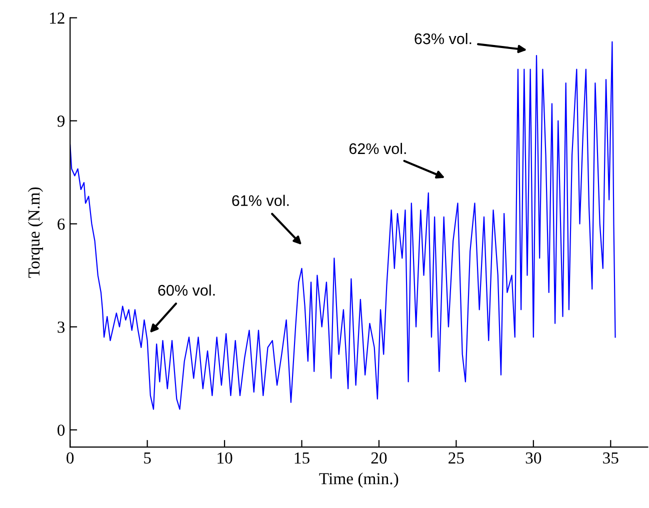 The width and height of the screenshot is (649, 508). What do you see at coordinates (456, 458) in the screenshot?
I see `x-tick-label: 25` at bounding box center [456, 458].